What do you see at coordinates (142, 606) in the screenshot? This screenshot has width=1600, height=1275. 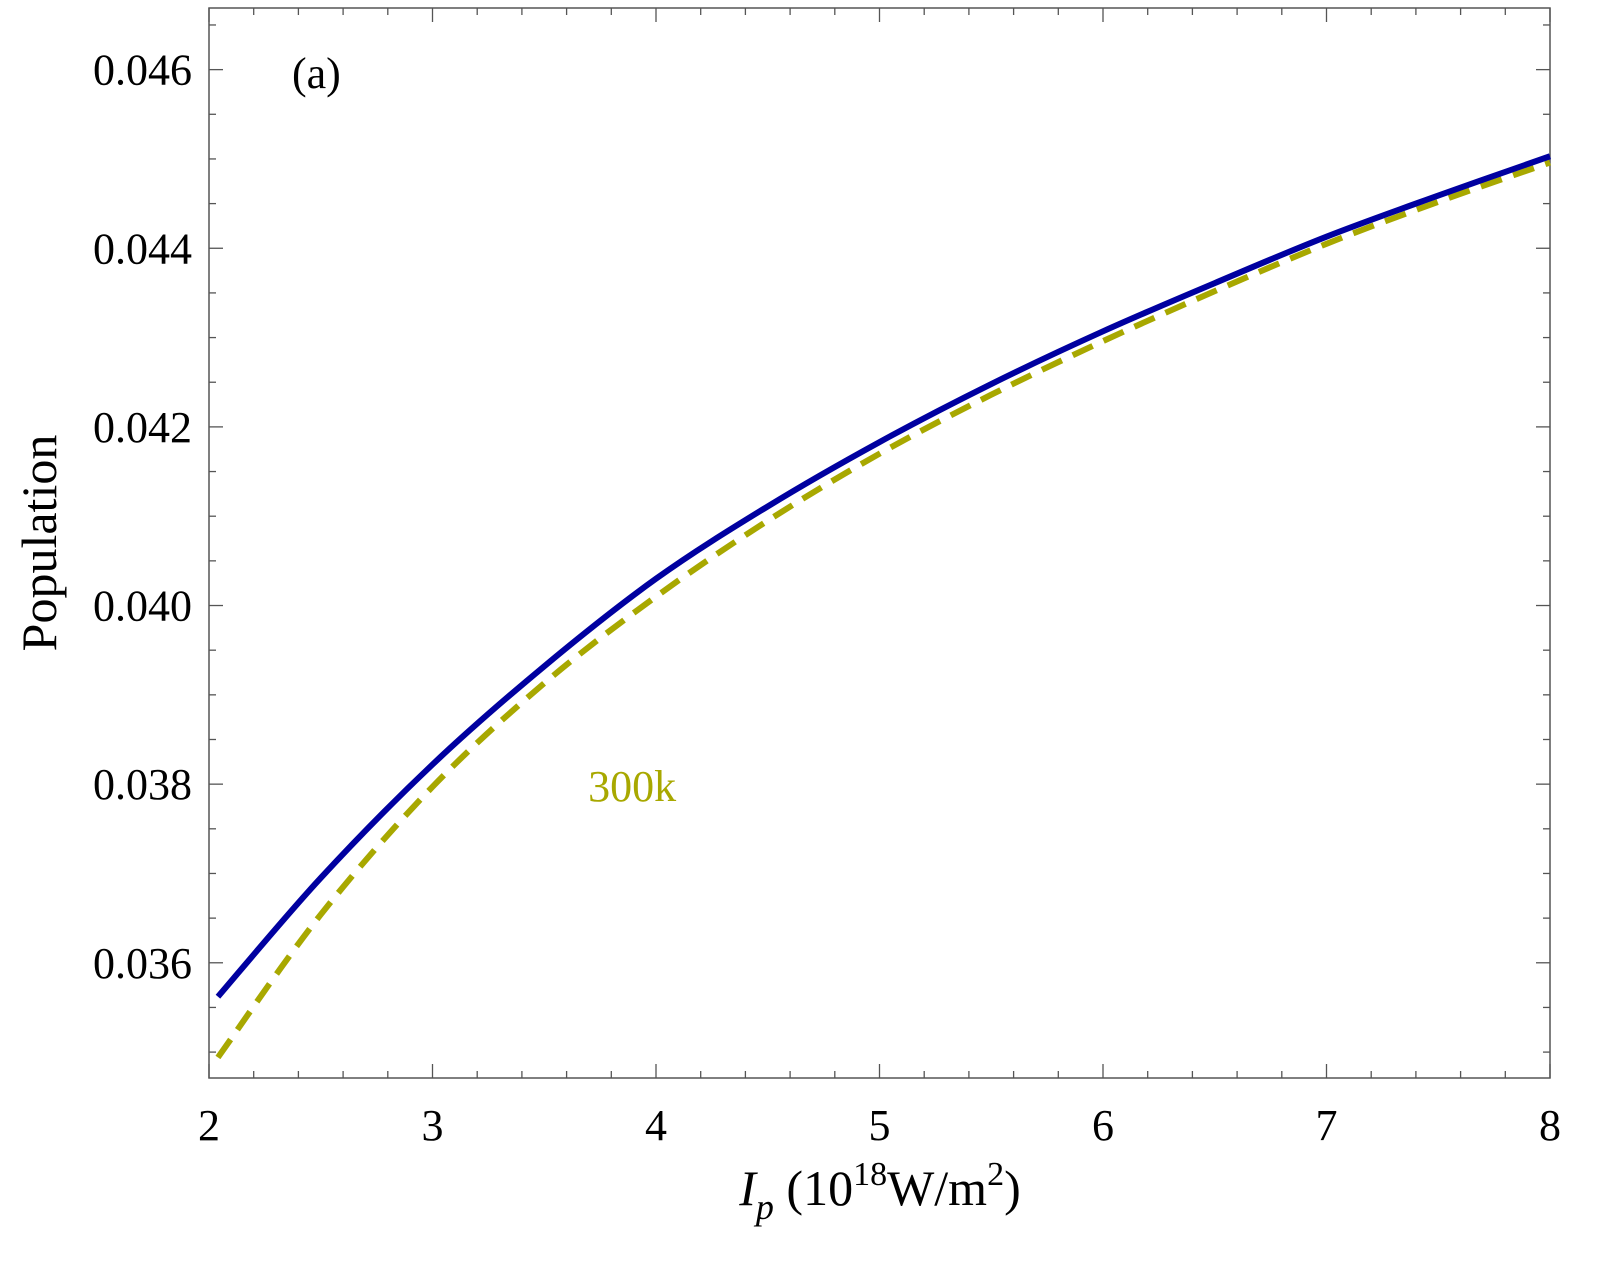 I see `y-tick-label: 0.040` at bounding box center [142, 606].